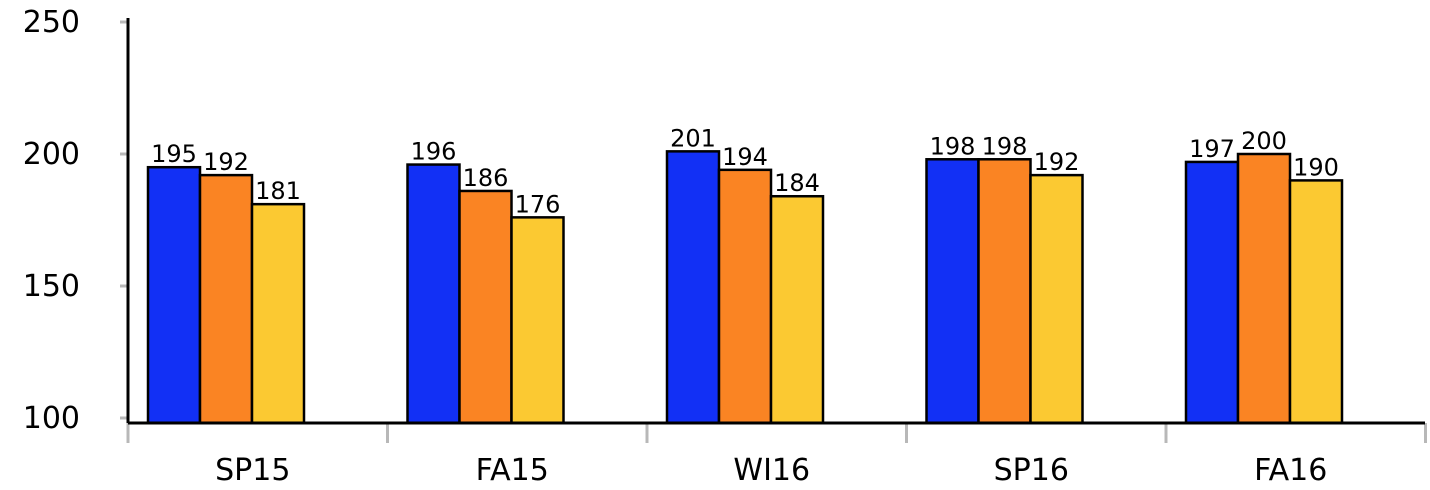  What do you see at coordinates (512, 470) in the screenshot?
I see `x-category-label: FA15` at bounding box center [512, 470].